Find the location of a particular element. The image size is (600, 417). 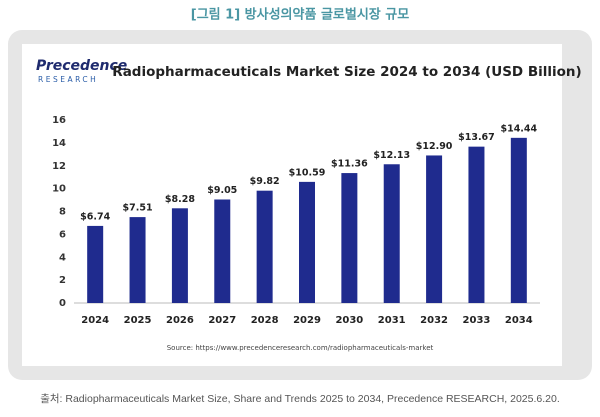

y-tick-label: 10 is located at coordinates (59, 189).